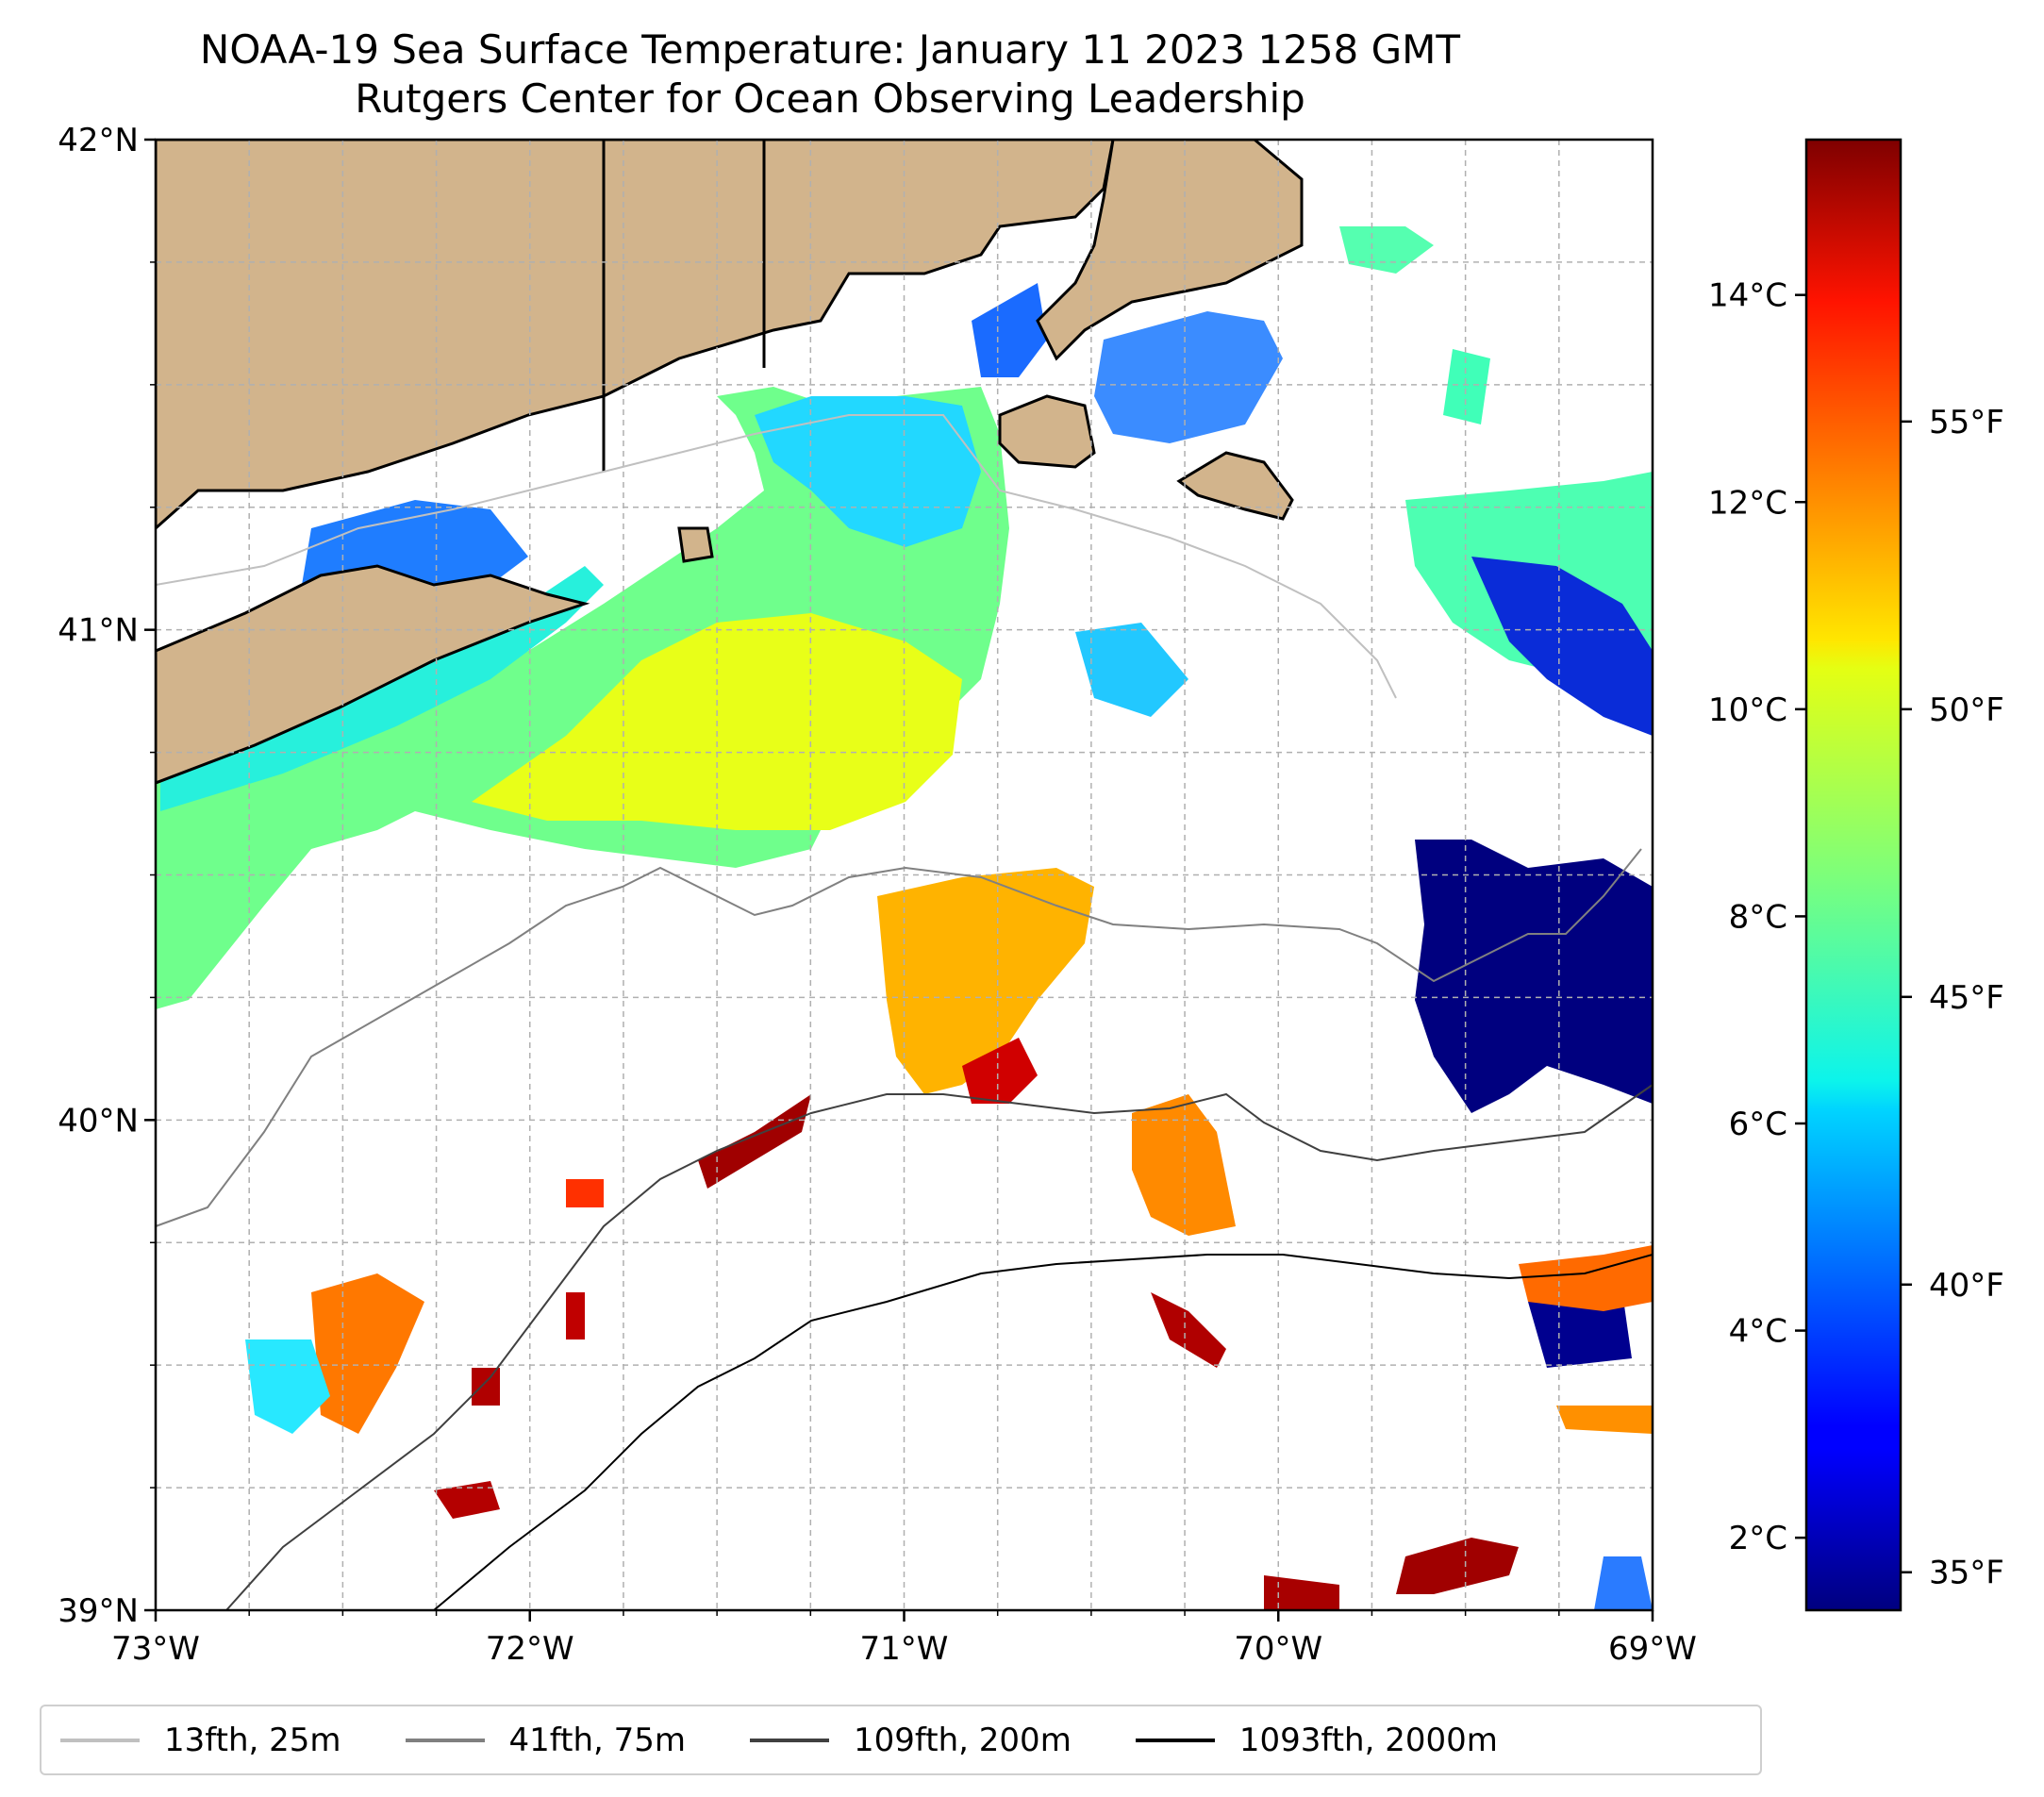 The height and width of the screenshot is (1797, 2044). I want to click on colorbar-gradient, so click(1854, 875).